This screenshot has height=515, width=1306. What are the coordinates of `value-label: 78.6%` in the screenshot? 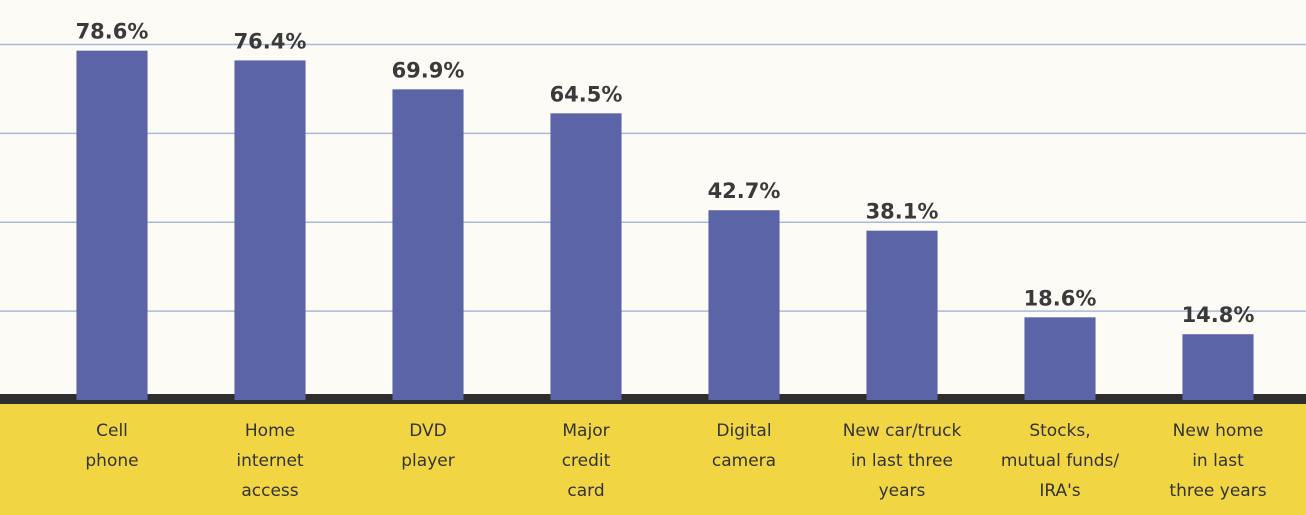 It's located at (112, 32).